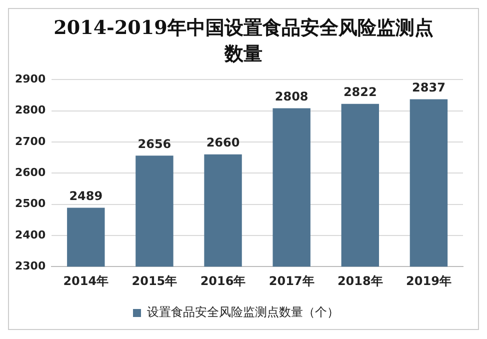  Describe the element at coordinates (30, 203) in the screenshot. I see `y-tick-label: 2500` at that location.